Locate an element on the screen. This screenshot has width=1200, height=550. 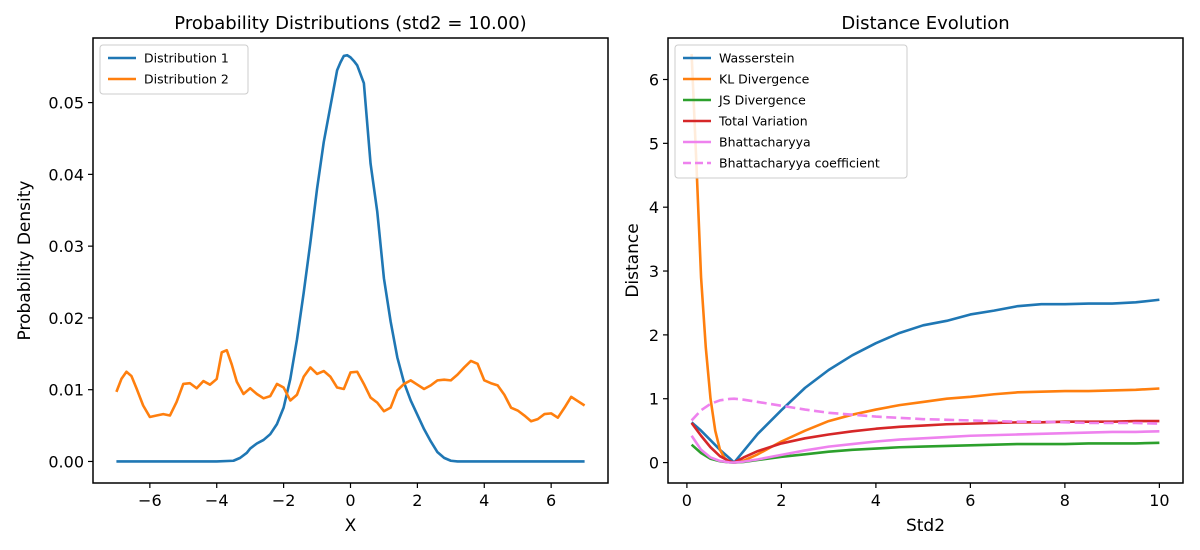
chart-1-x-tick-label: 2 is located at coordinates (781, 500).